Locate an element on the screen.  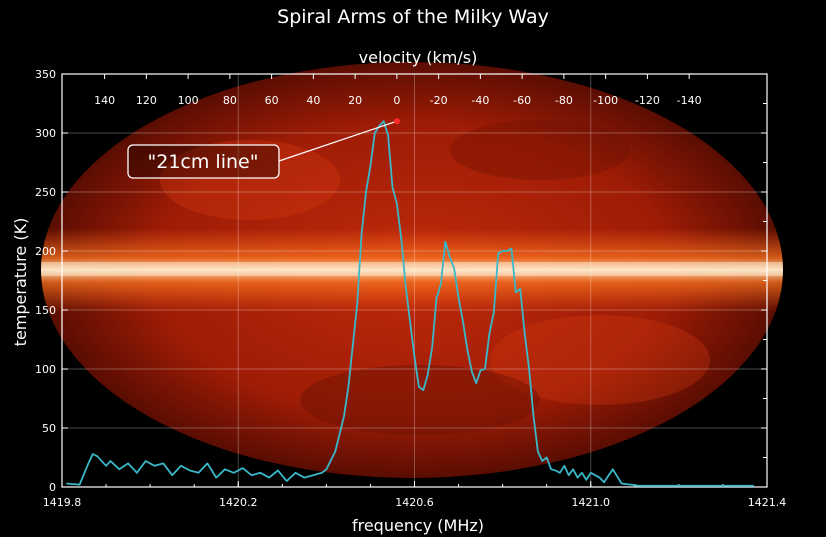
velocity-tick-label: -40 is located at coordinates (480, 100).